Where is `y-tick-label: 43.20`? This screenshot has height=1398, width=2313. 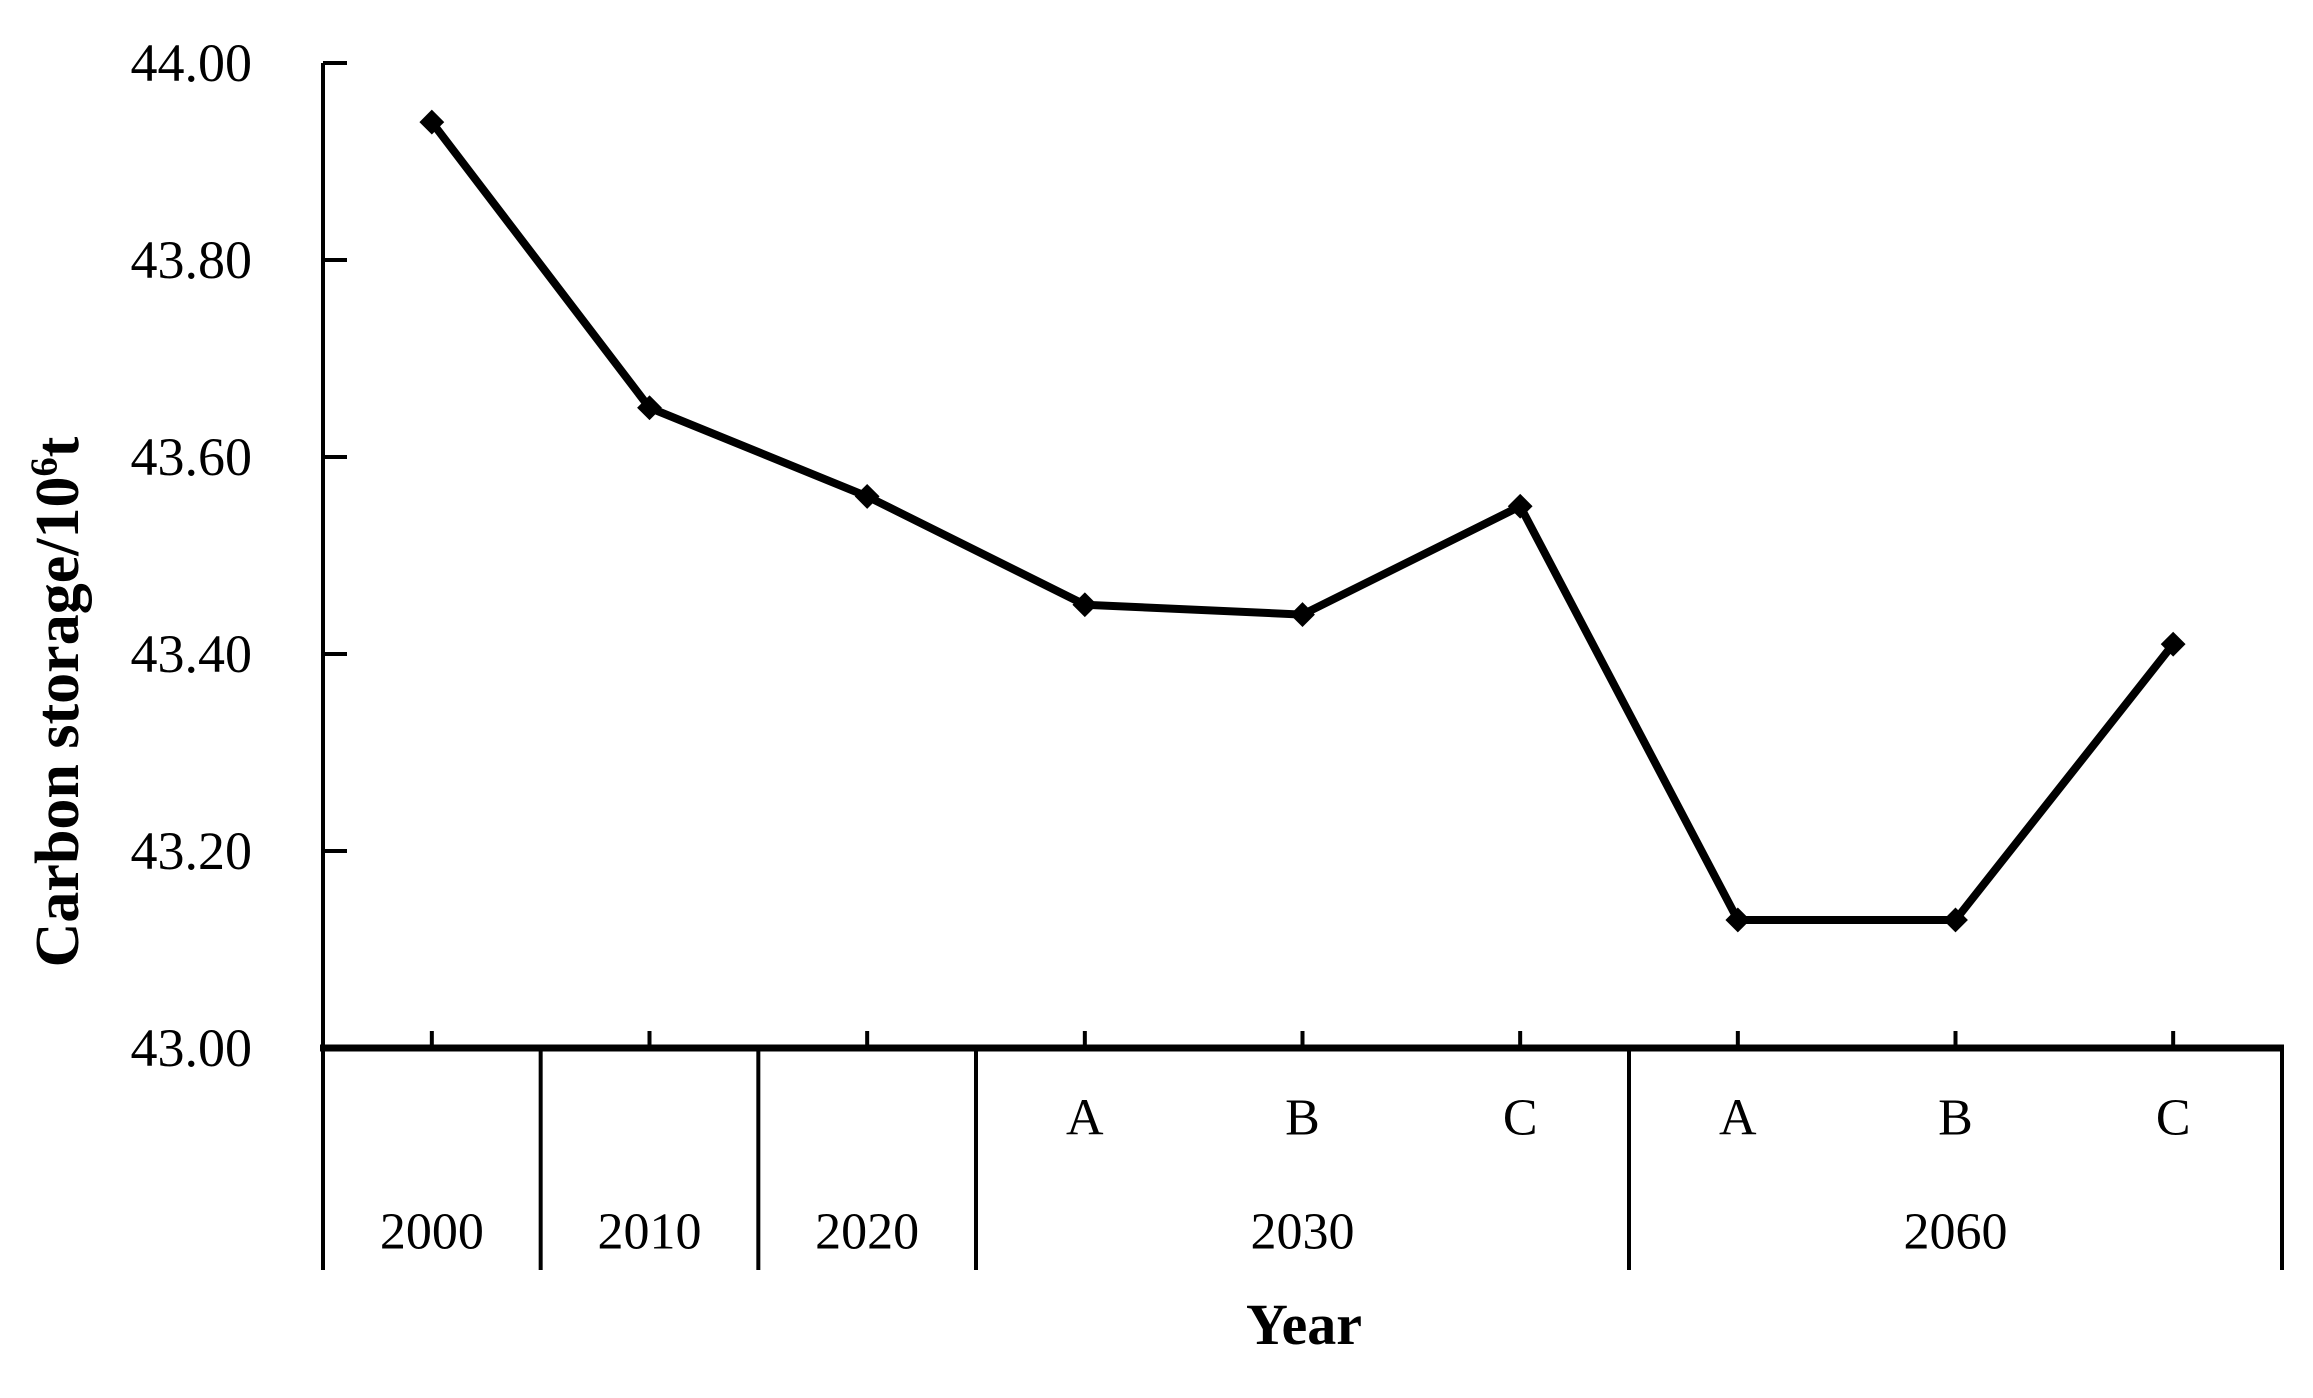
y-tick-label: 43.20 is located at coordinates (192, 851).